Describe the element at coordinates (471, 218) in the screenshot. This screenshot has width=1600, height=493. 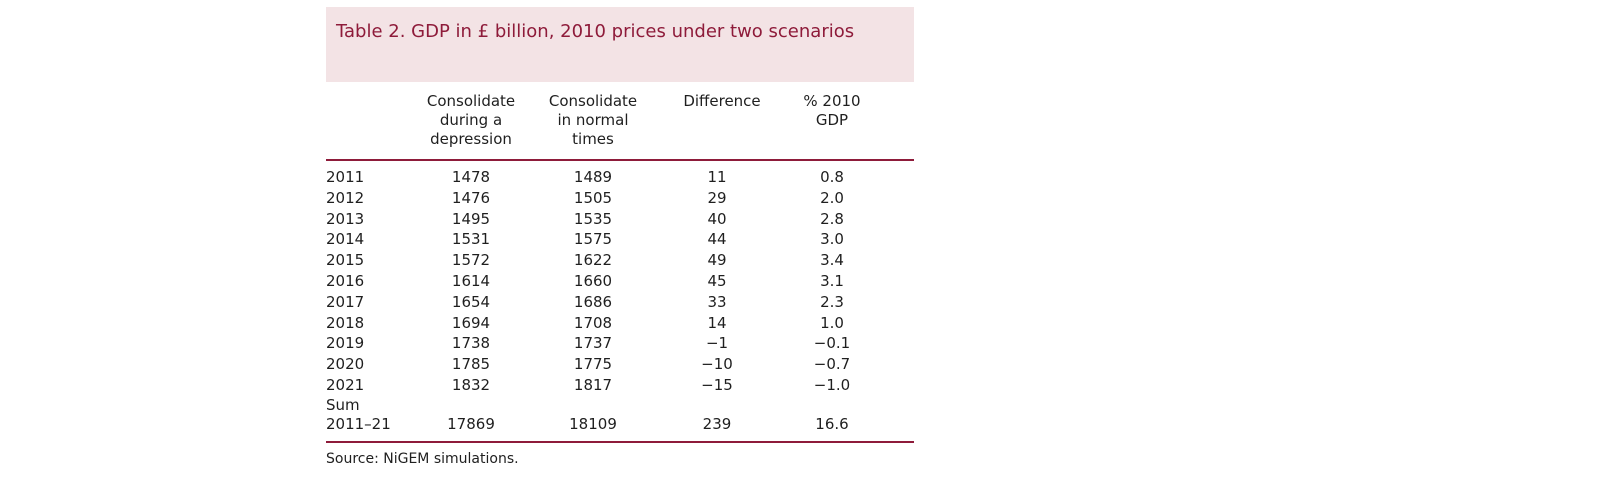
I see `depression-cell: 1495` at that location.